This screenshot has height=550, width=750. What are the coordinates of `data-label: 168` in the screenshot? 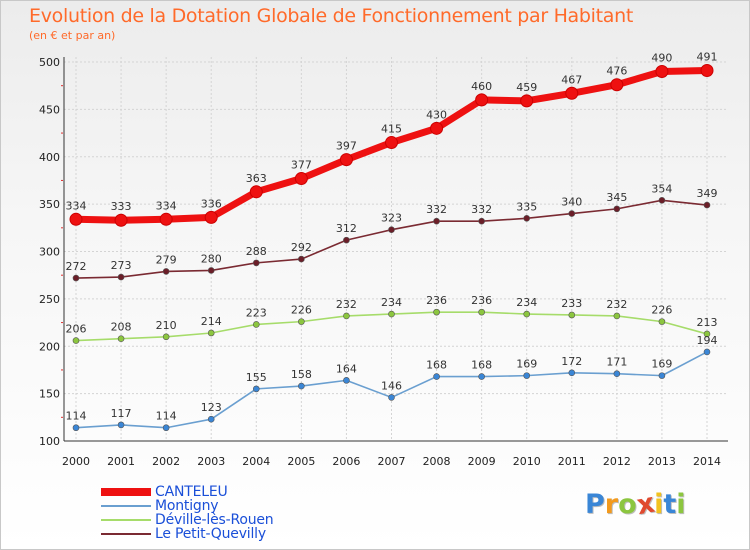 It's located at (436, 365).